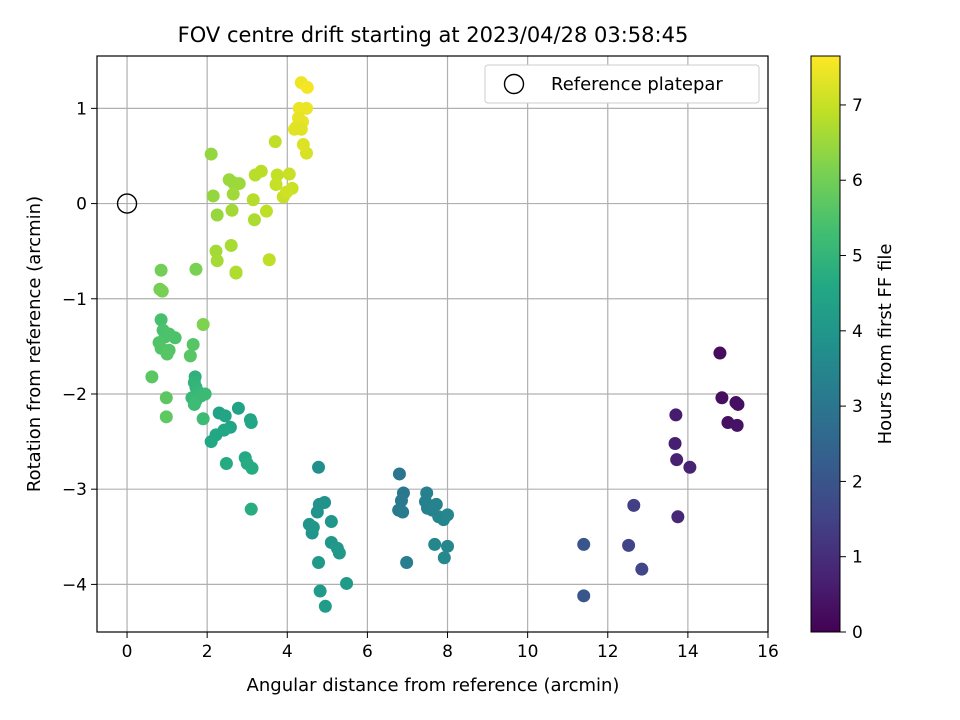  I want to click on x-tick-label: 4, so click(287, 652).